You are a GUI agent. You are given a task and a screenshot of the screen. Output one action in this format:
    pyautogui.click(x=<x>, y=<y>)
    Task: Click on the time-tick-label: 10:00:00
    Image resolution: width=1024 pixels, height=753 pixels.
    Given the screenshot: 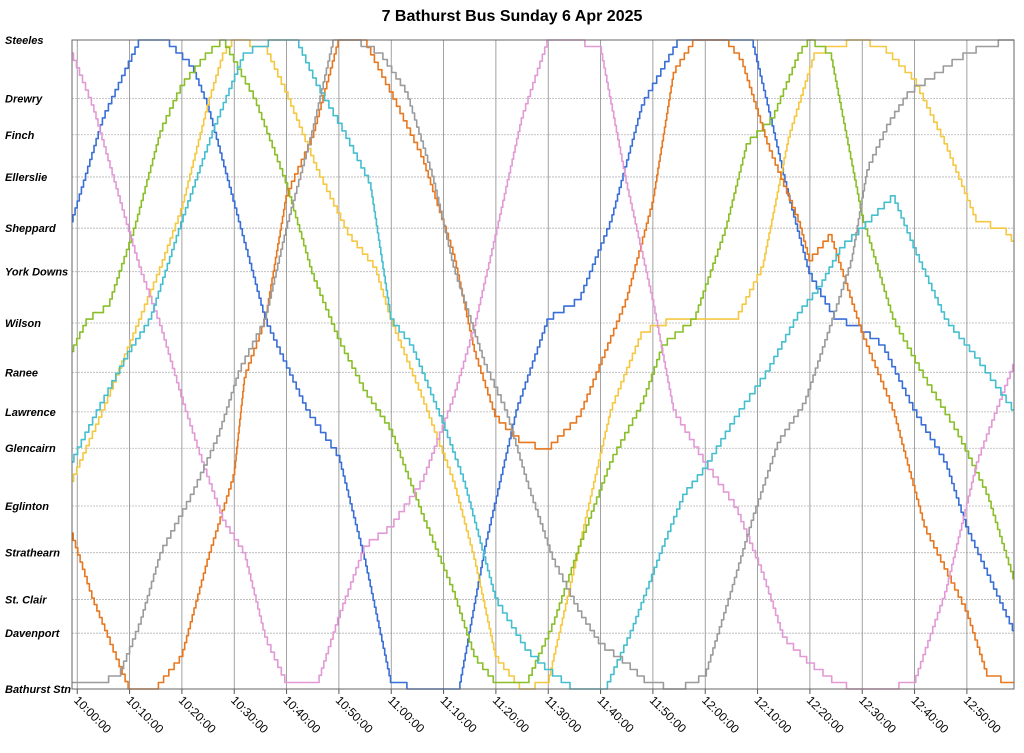 What is the action you would take?
    pyautogui.click(x=92, y=714)
    